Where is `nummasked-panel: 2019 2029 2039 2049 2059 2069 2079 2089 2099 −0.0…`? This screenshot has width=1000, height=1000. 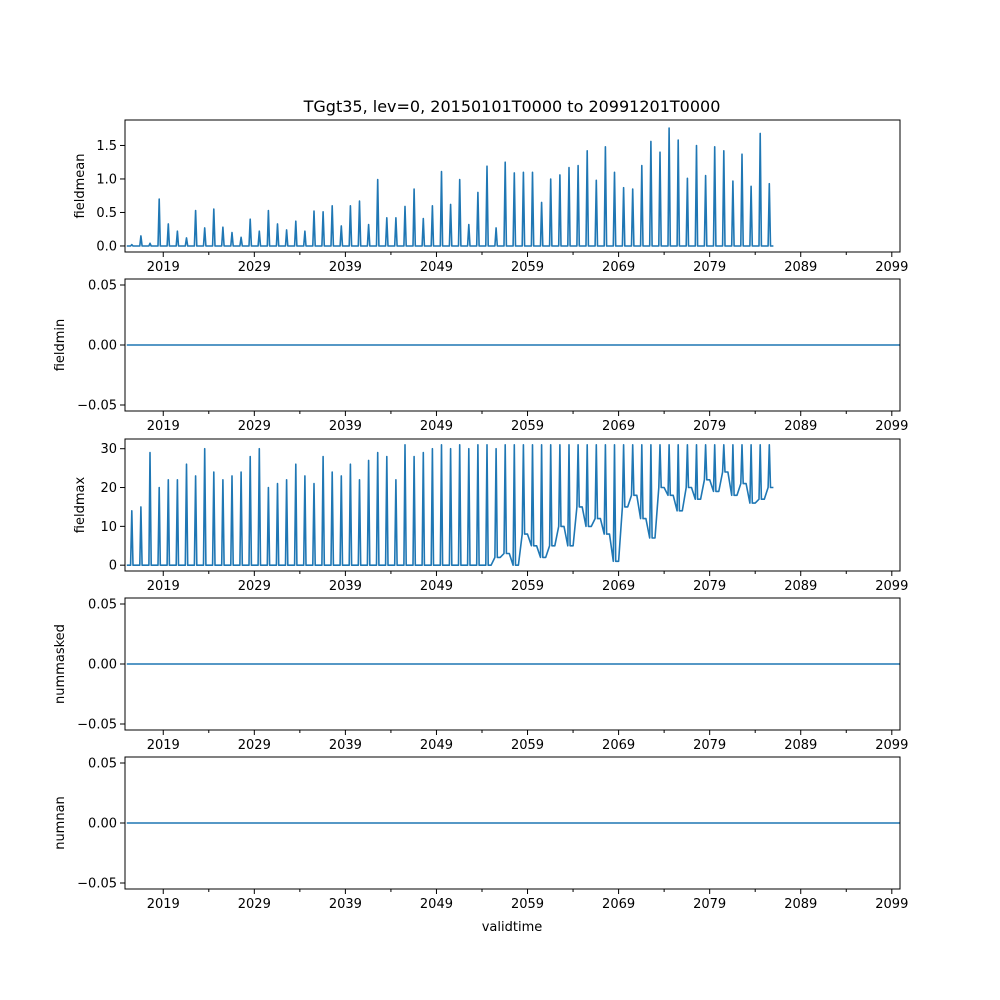
nummasked-panel: 2019 2029 2039 2049 2059 2069 2079 2089 2099 −0.0… is located at coordinates (480, 675).